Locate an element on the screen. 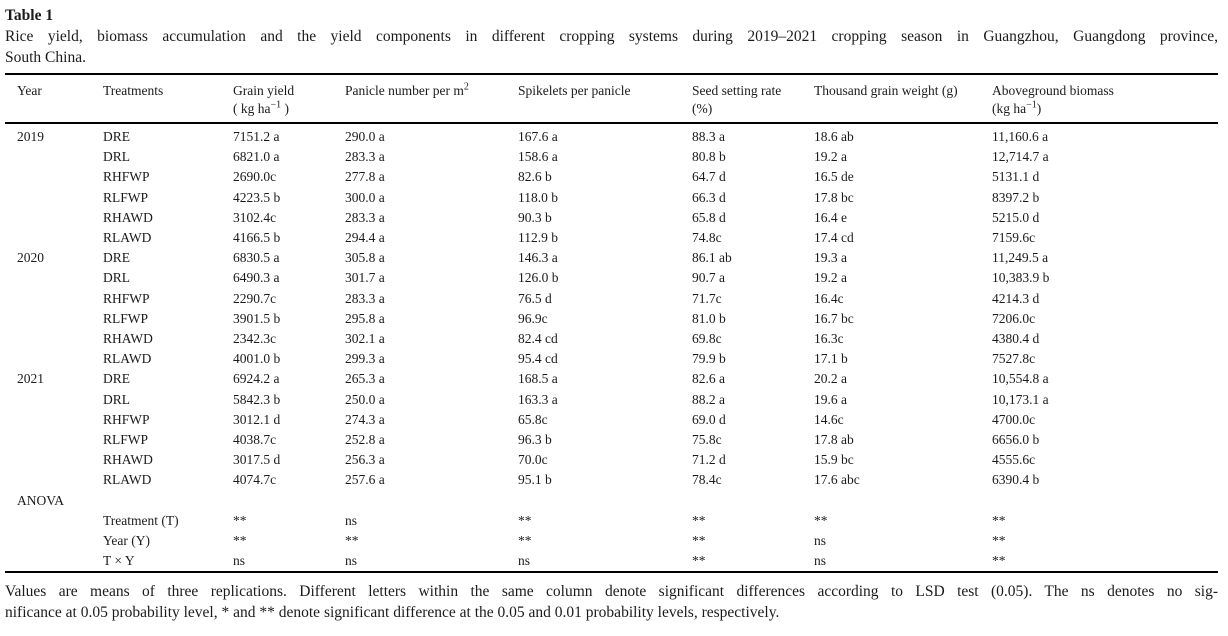 The image size is (1228, 636). table-row: Year (Y) ** ** ** ** ns ** is located at coordinates (611, 541).